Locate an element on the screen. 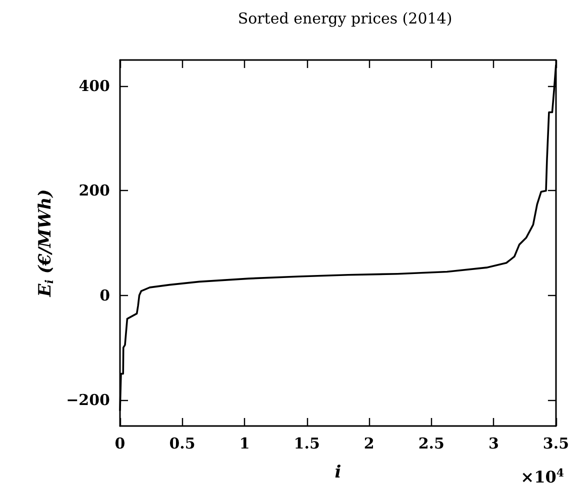 This screenshot has height=491, width=572. x-tick-label: 1.5 is located at coordinates (307, 443).